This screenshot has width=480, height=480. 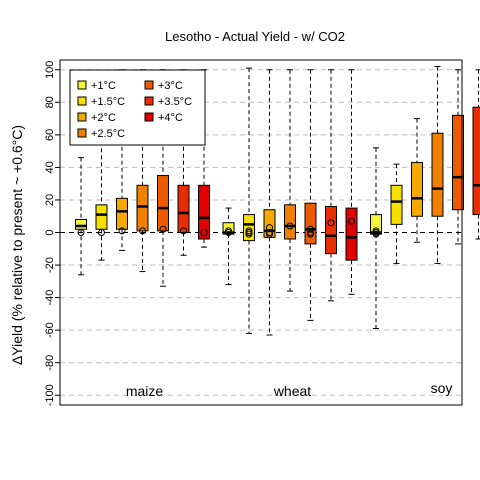 I want to click on y-tick-label: -40, so click(x=50, y=298).